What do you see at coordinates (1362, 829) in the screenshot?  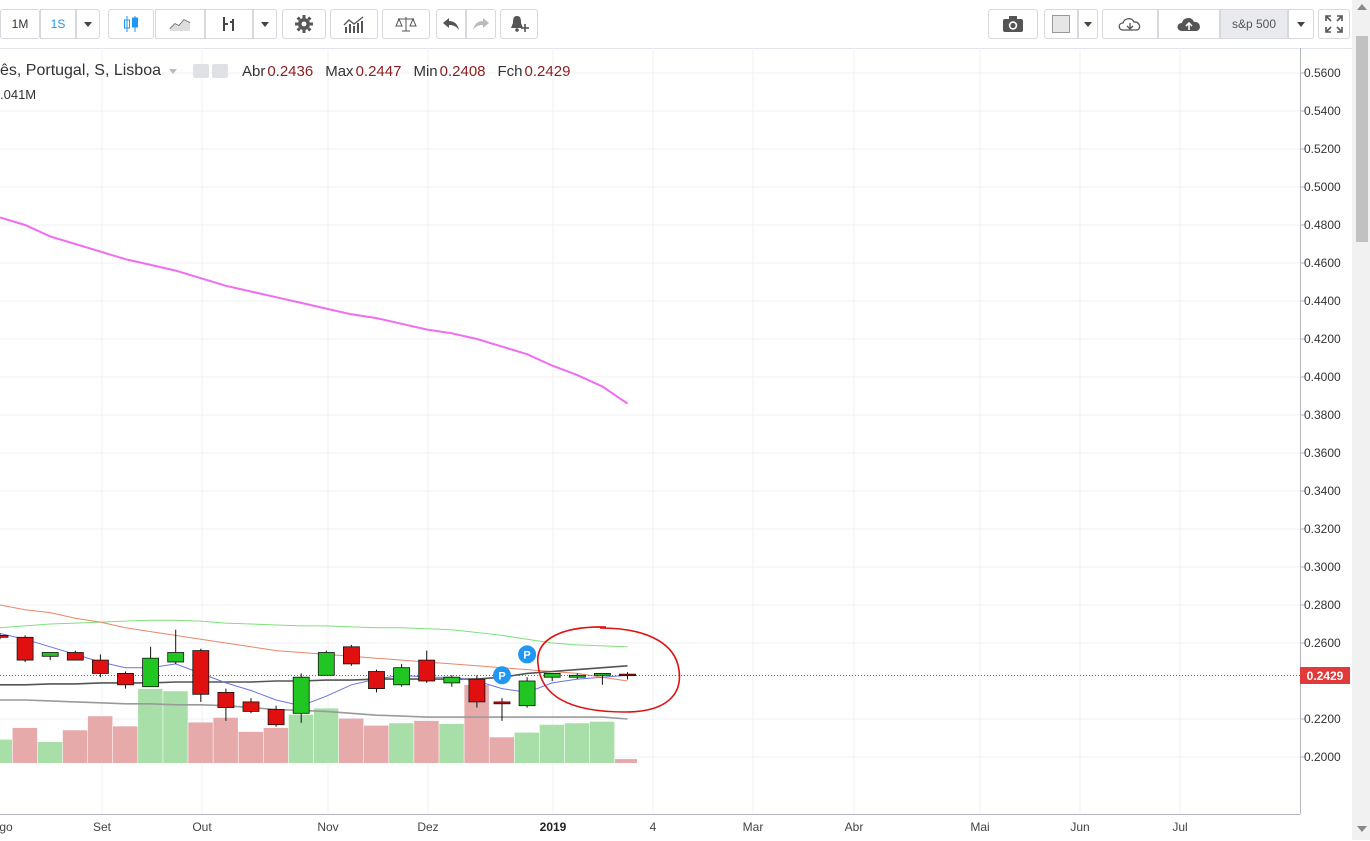 I see `scroll-down-arrow-icon` at bounding box center [1362, 829].